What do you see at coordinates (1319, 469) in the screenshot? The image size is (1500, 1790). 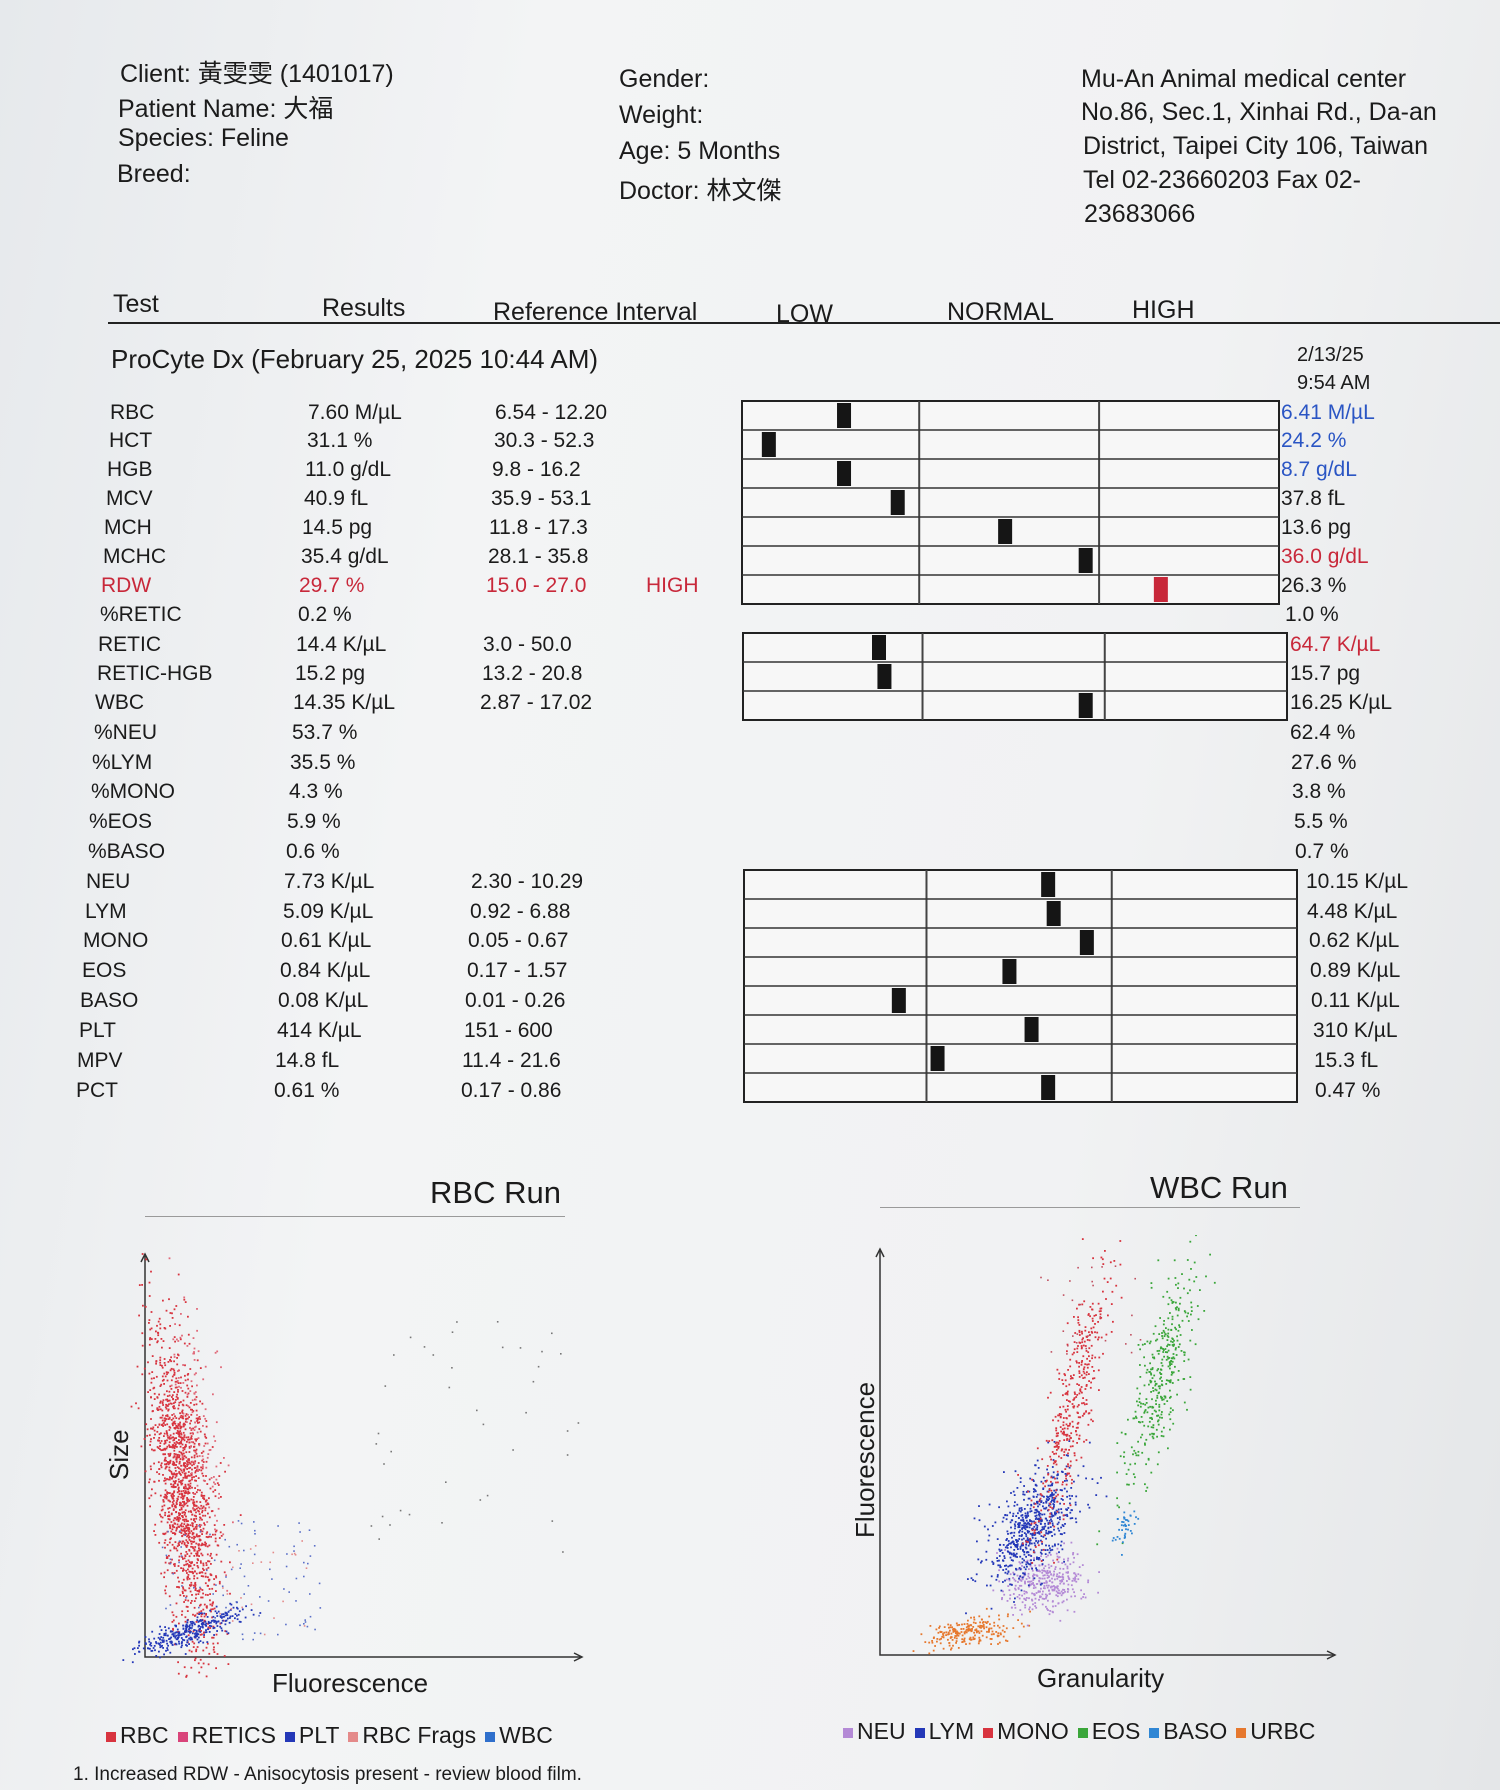 I see `previous-result: 8.7 g/dL` at bounding box center [1319, 469].